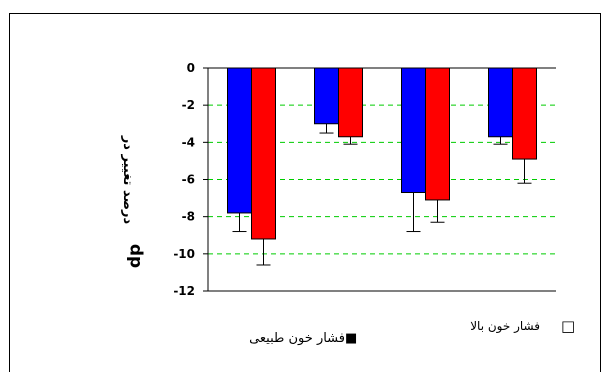 The width and height of the screenshot is (612, 372). Describe the element at coordinates (188, 180) in the screenshot. I see `y-tick-label: -6` at that location.